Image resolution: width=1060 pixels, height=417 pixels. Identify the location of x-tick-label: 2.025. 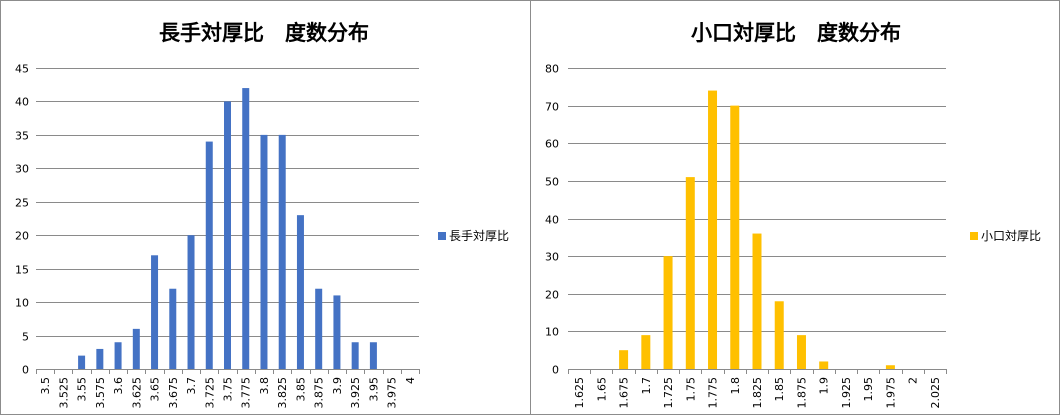
(935, 393).